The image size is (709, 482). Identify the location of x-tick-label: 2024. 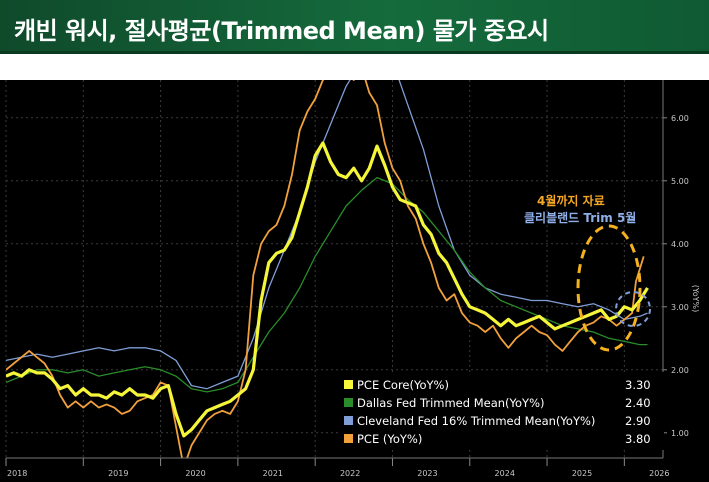
(505, 473).